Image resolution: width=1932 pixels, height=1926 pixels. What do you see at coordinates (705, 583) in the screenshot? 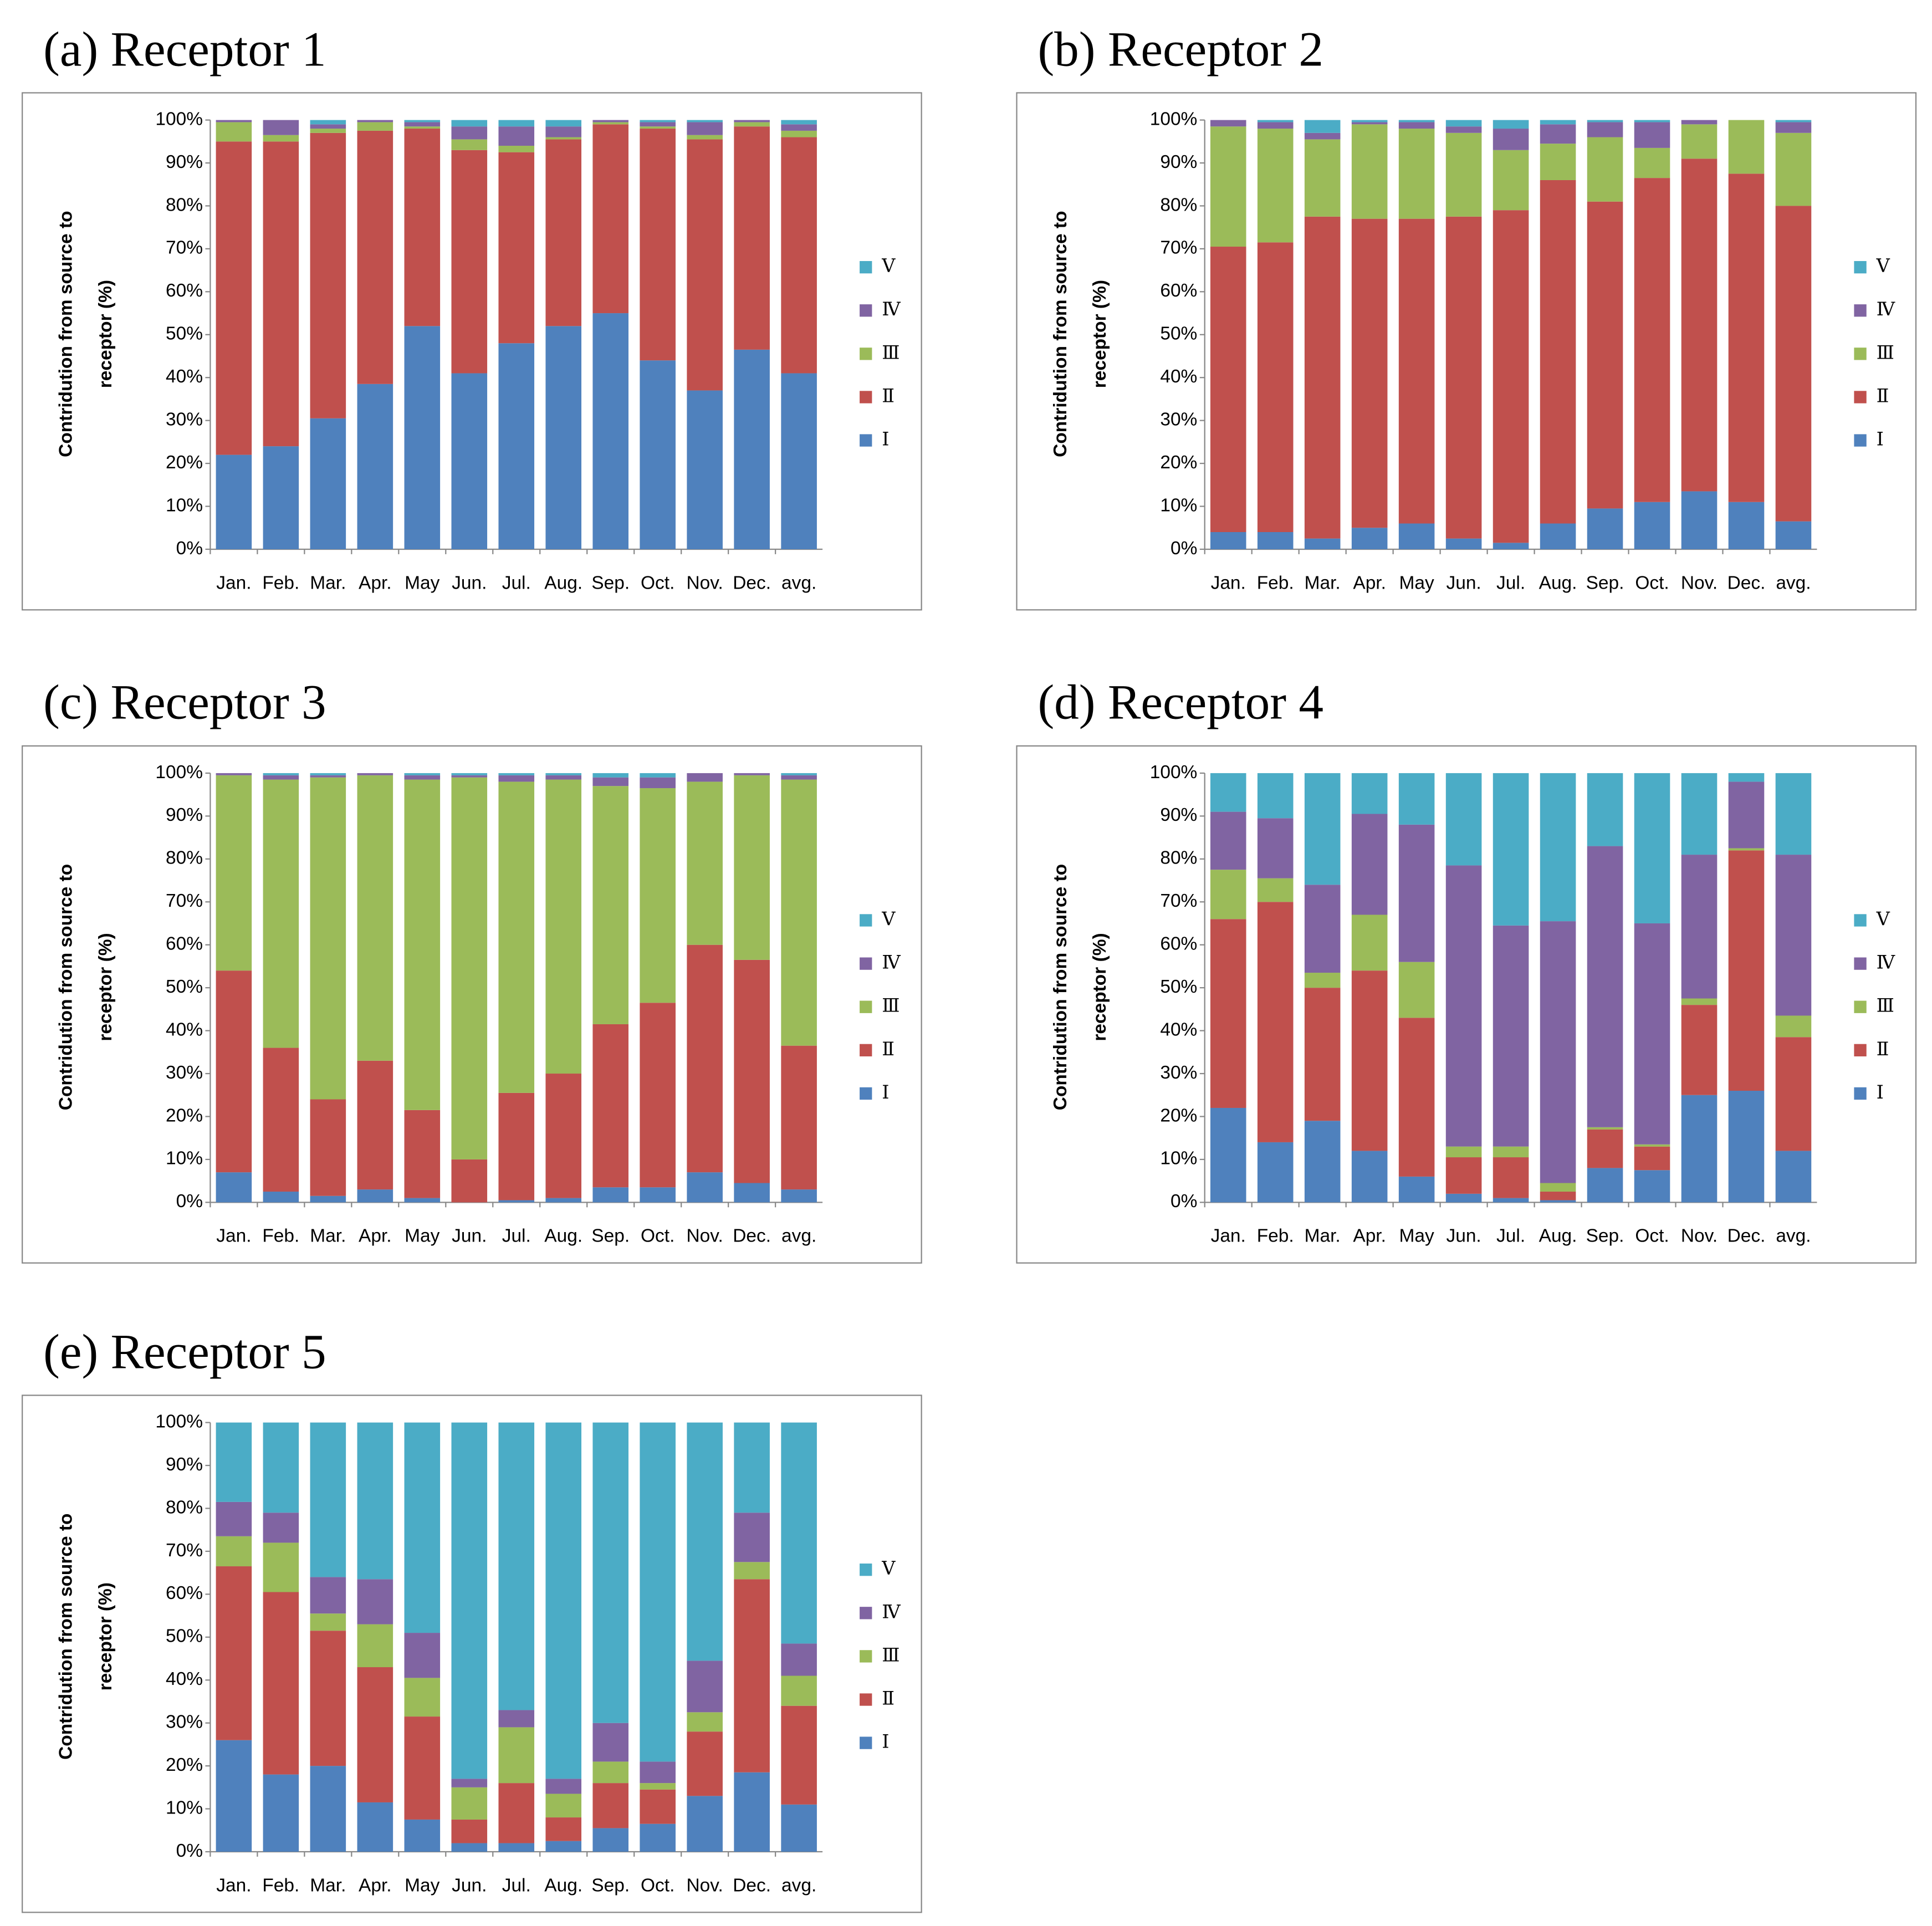
I see `x-tick-label: Nov.` at bounding box center [705, 583].